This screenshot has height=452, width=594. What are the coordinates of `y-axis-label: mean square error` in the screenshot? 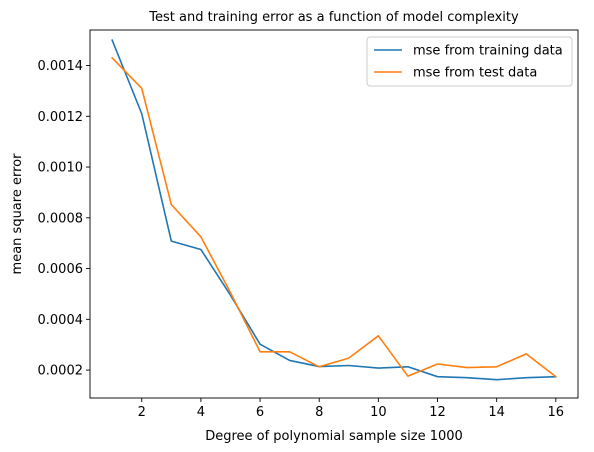 It's located at (17, 214).